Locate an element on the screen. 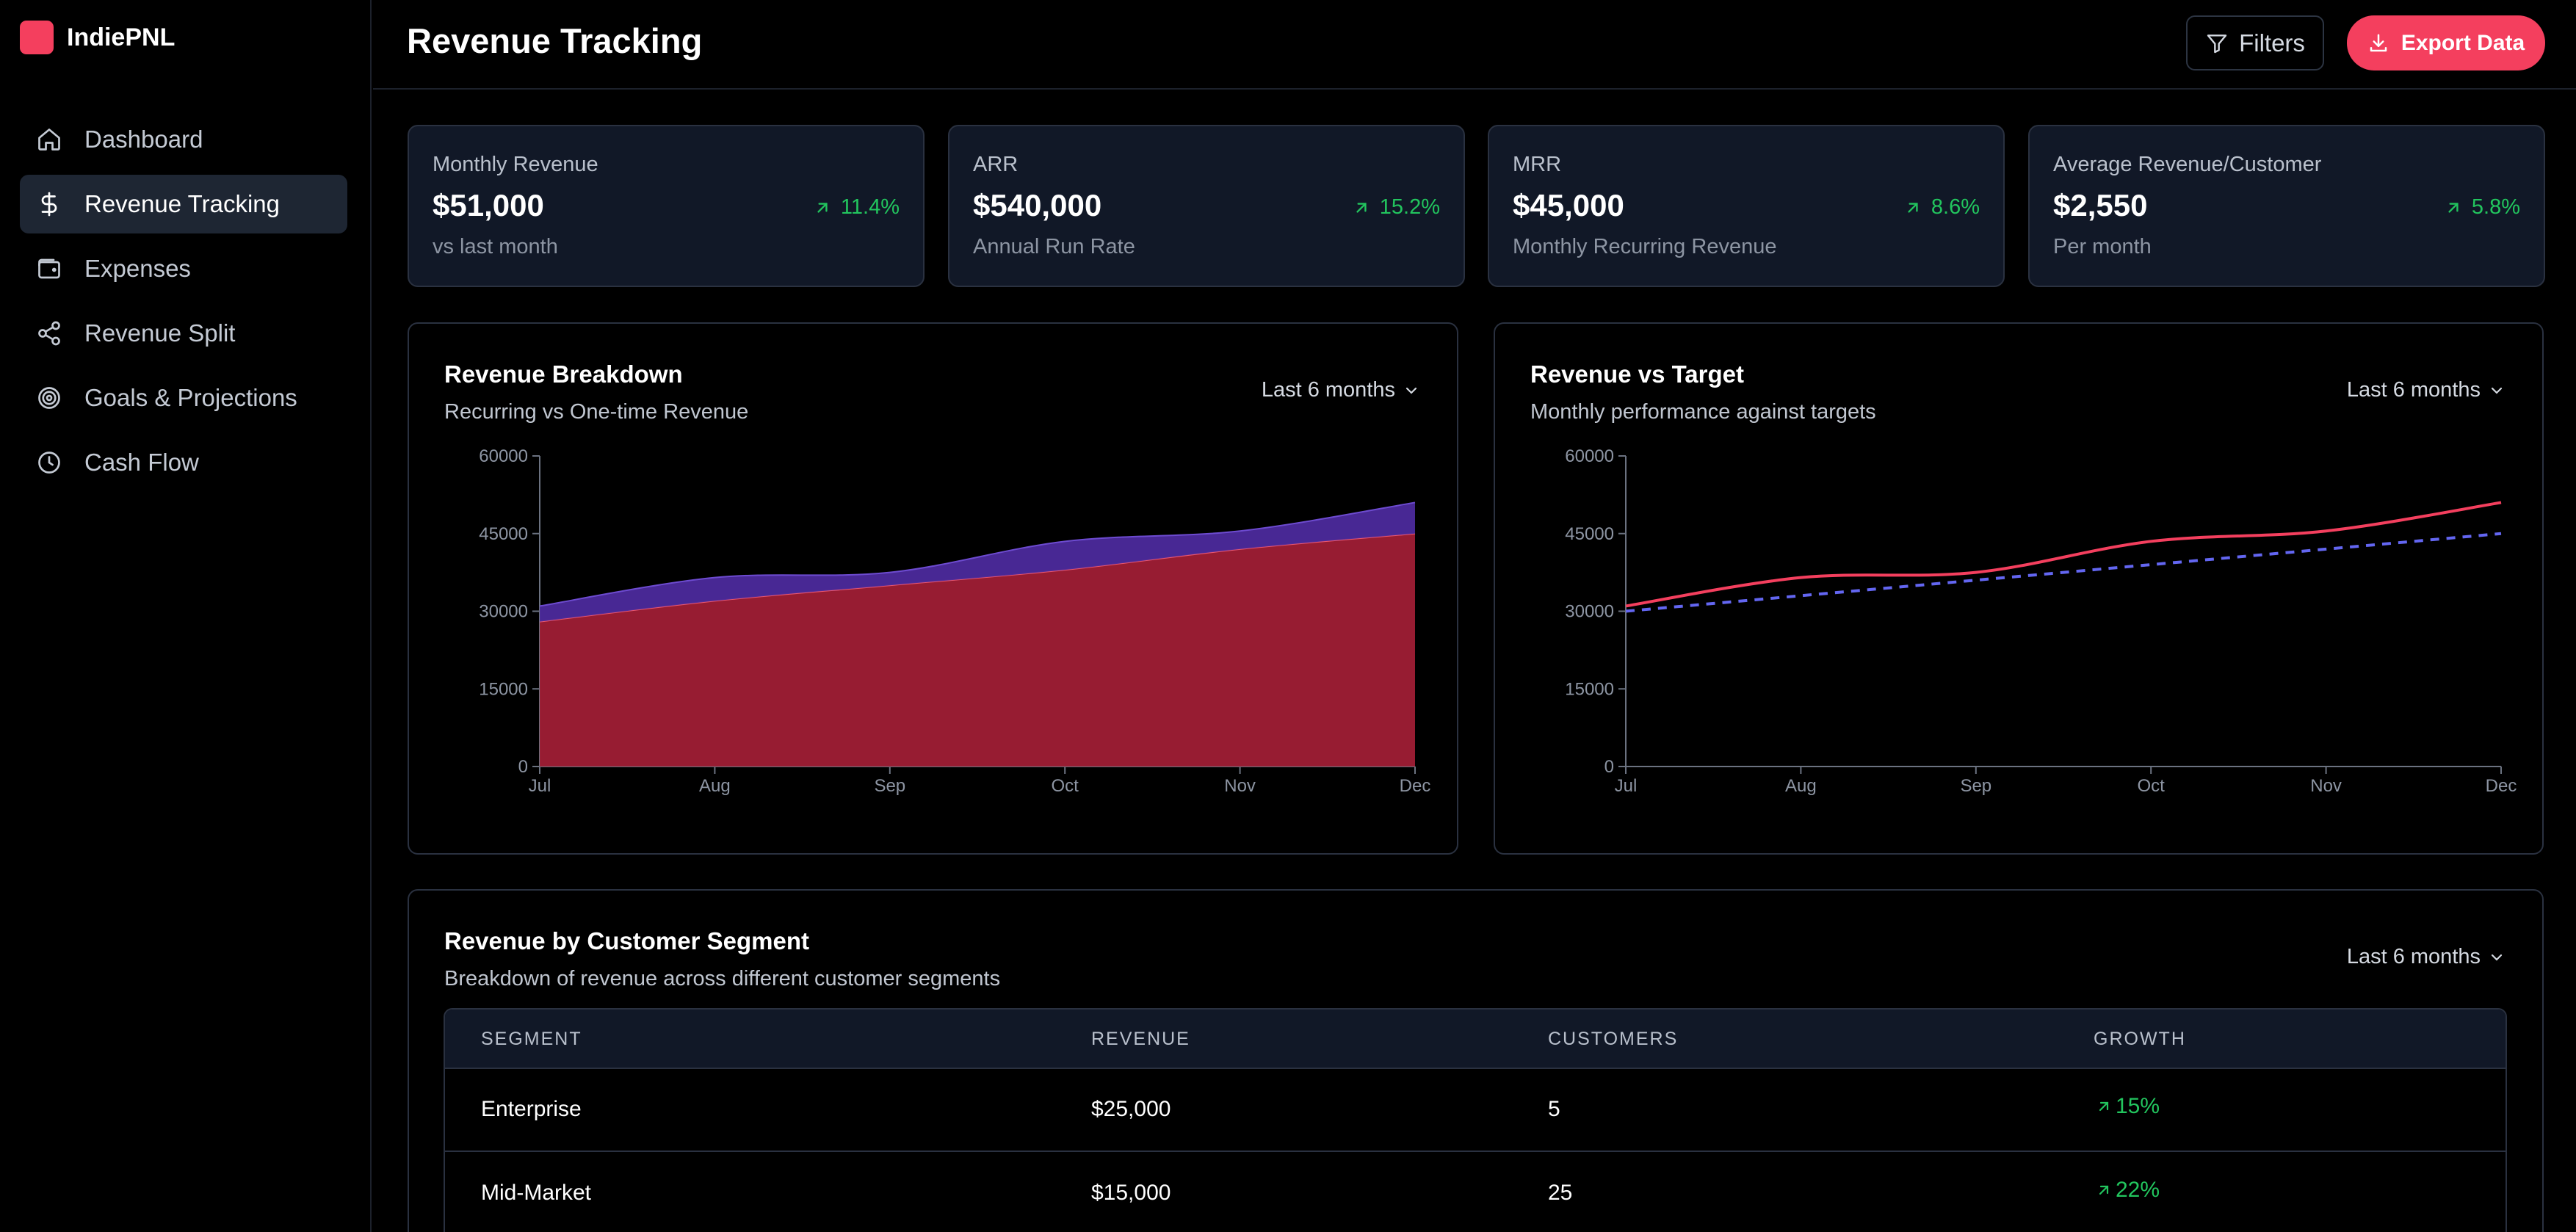  column-header-segment: SEGMENT is located at coordinates (531, 1039).